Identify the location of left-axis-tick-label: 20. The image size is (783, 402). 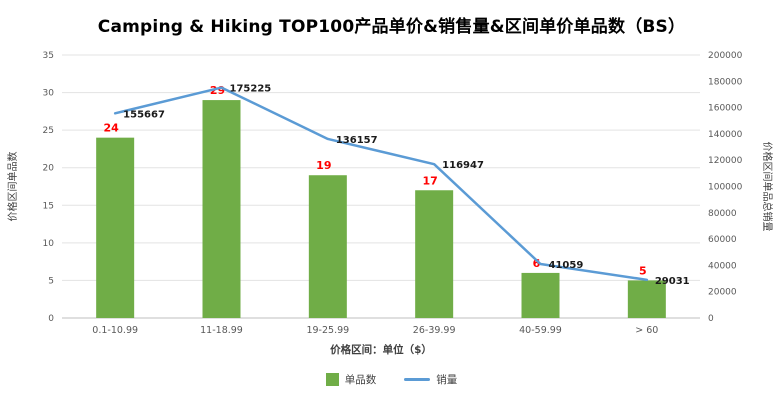
(49, 169).